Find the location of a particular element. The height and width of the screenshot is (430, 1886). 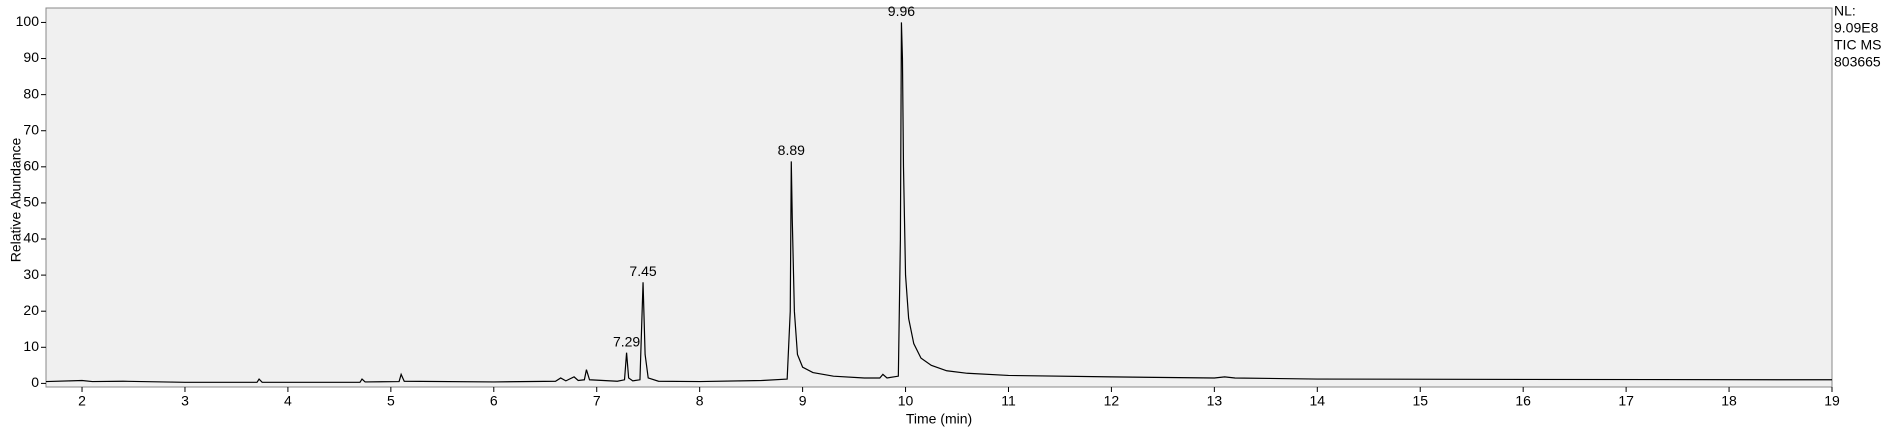

x-tick-label: 15 is located at coordinates (1420, 401).